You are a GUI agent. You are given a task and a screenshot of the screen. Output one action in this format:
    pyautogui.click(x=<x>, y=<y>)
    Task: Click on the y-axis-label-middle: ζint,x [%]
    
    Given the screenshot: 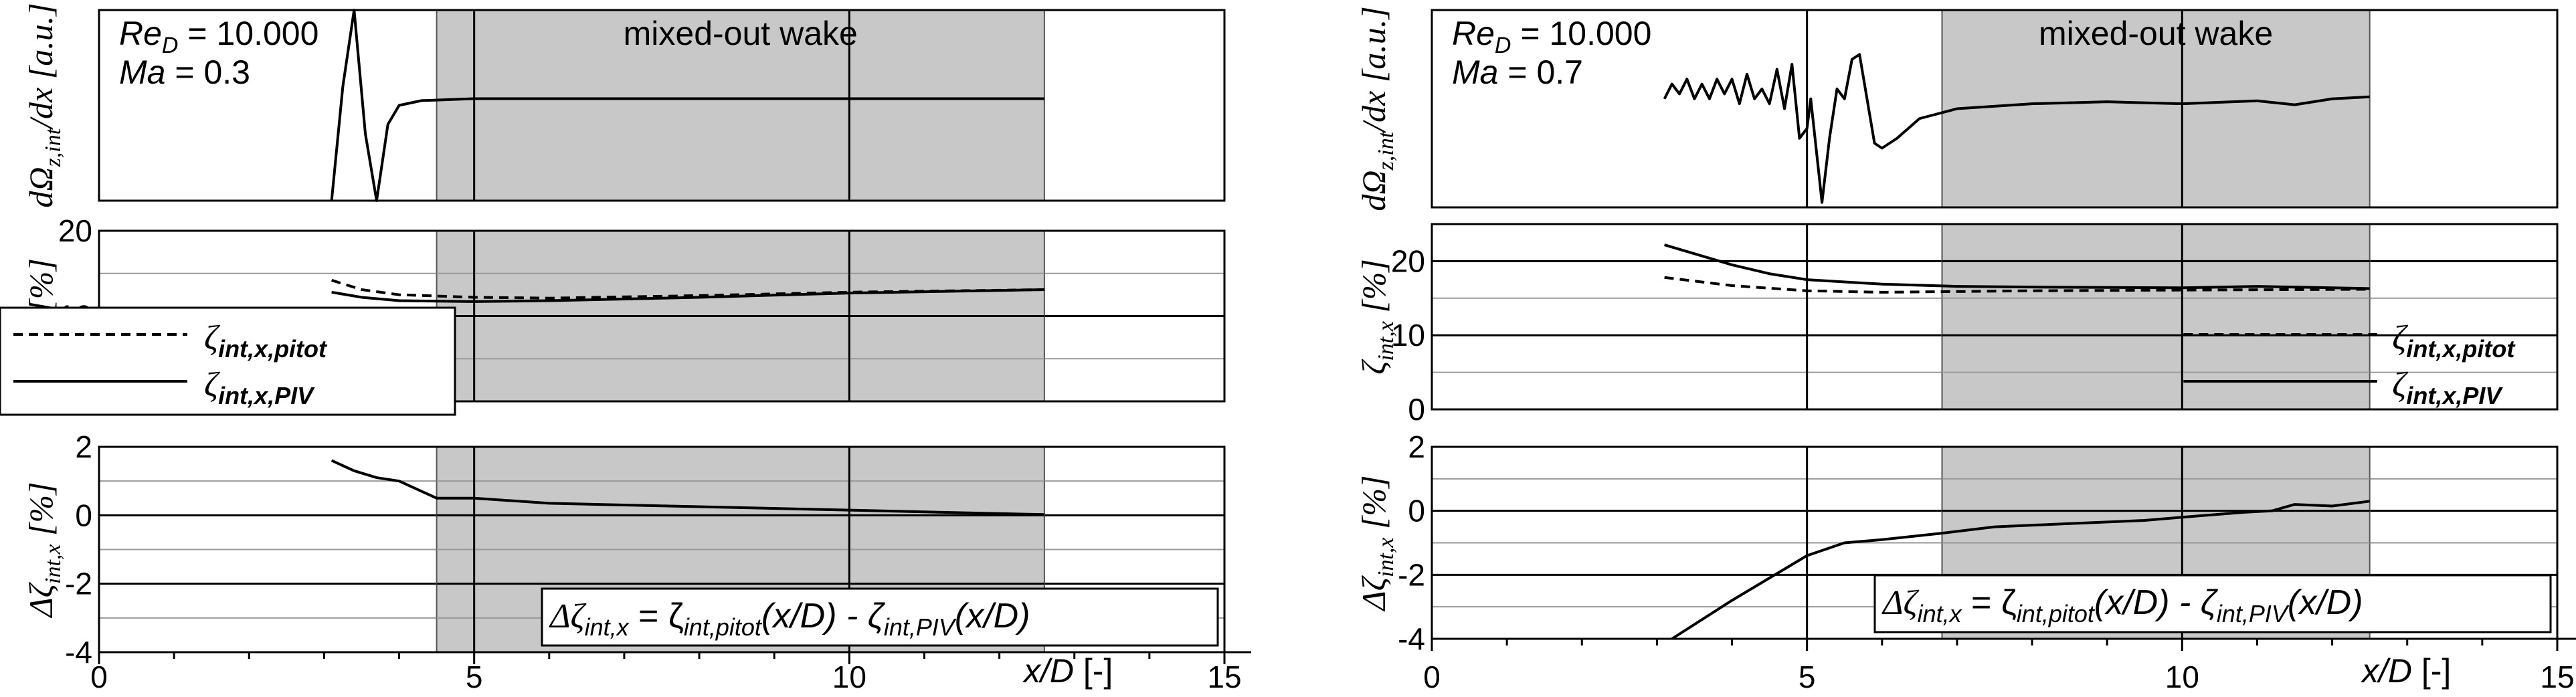 What is the action you would take?
    pyautogui.click(x=1376, y=317)
    